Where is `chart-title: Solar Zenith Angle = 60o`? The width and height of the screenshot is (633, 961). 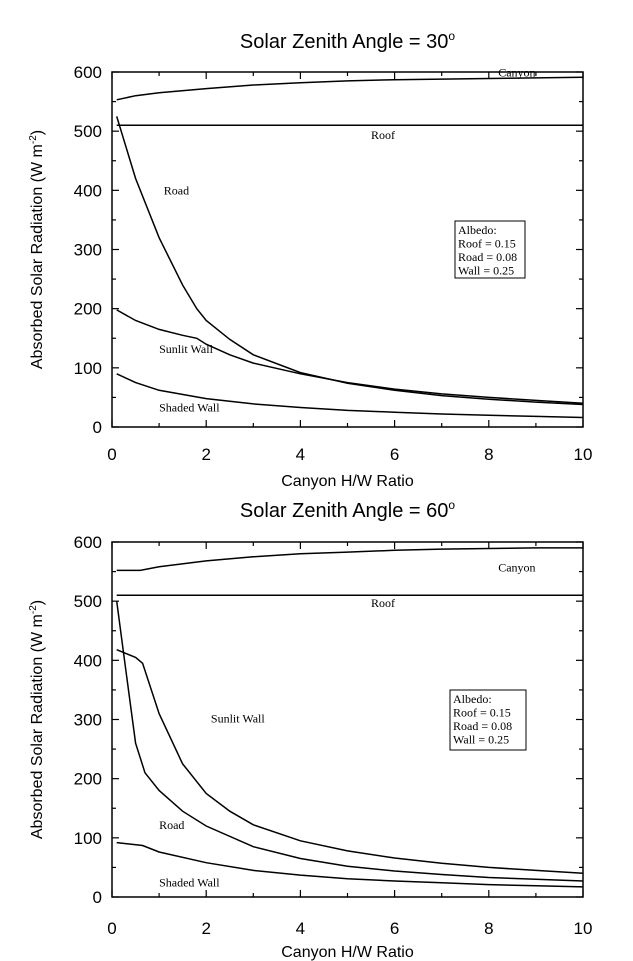 chart-title: Solar Zenith Angle = 60o is located at coordinates (347, 510).